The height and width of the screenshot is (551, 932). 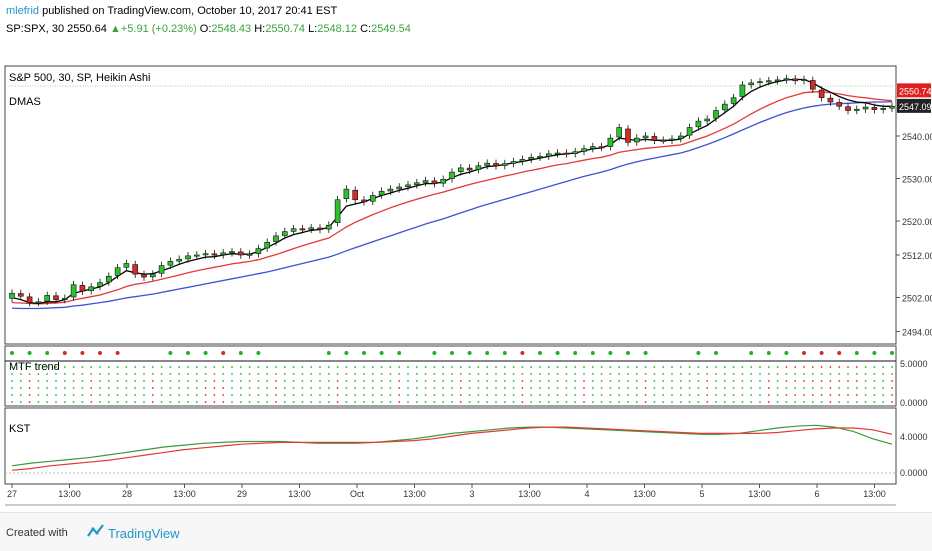 I want to click on time-tick-label: 13:00, so click(x=529, y=494).